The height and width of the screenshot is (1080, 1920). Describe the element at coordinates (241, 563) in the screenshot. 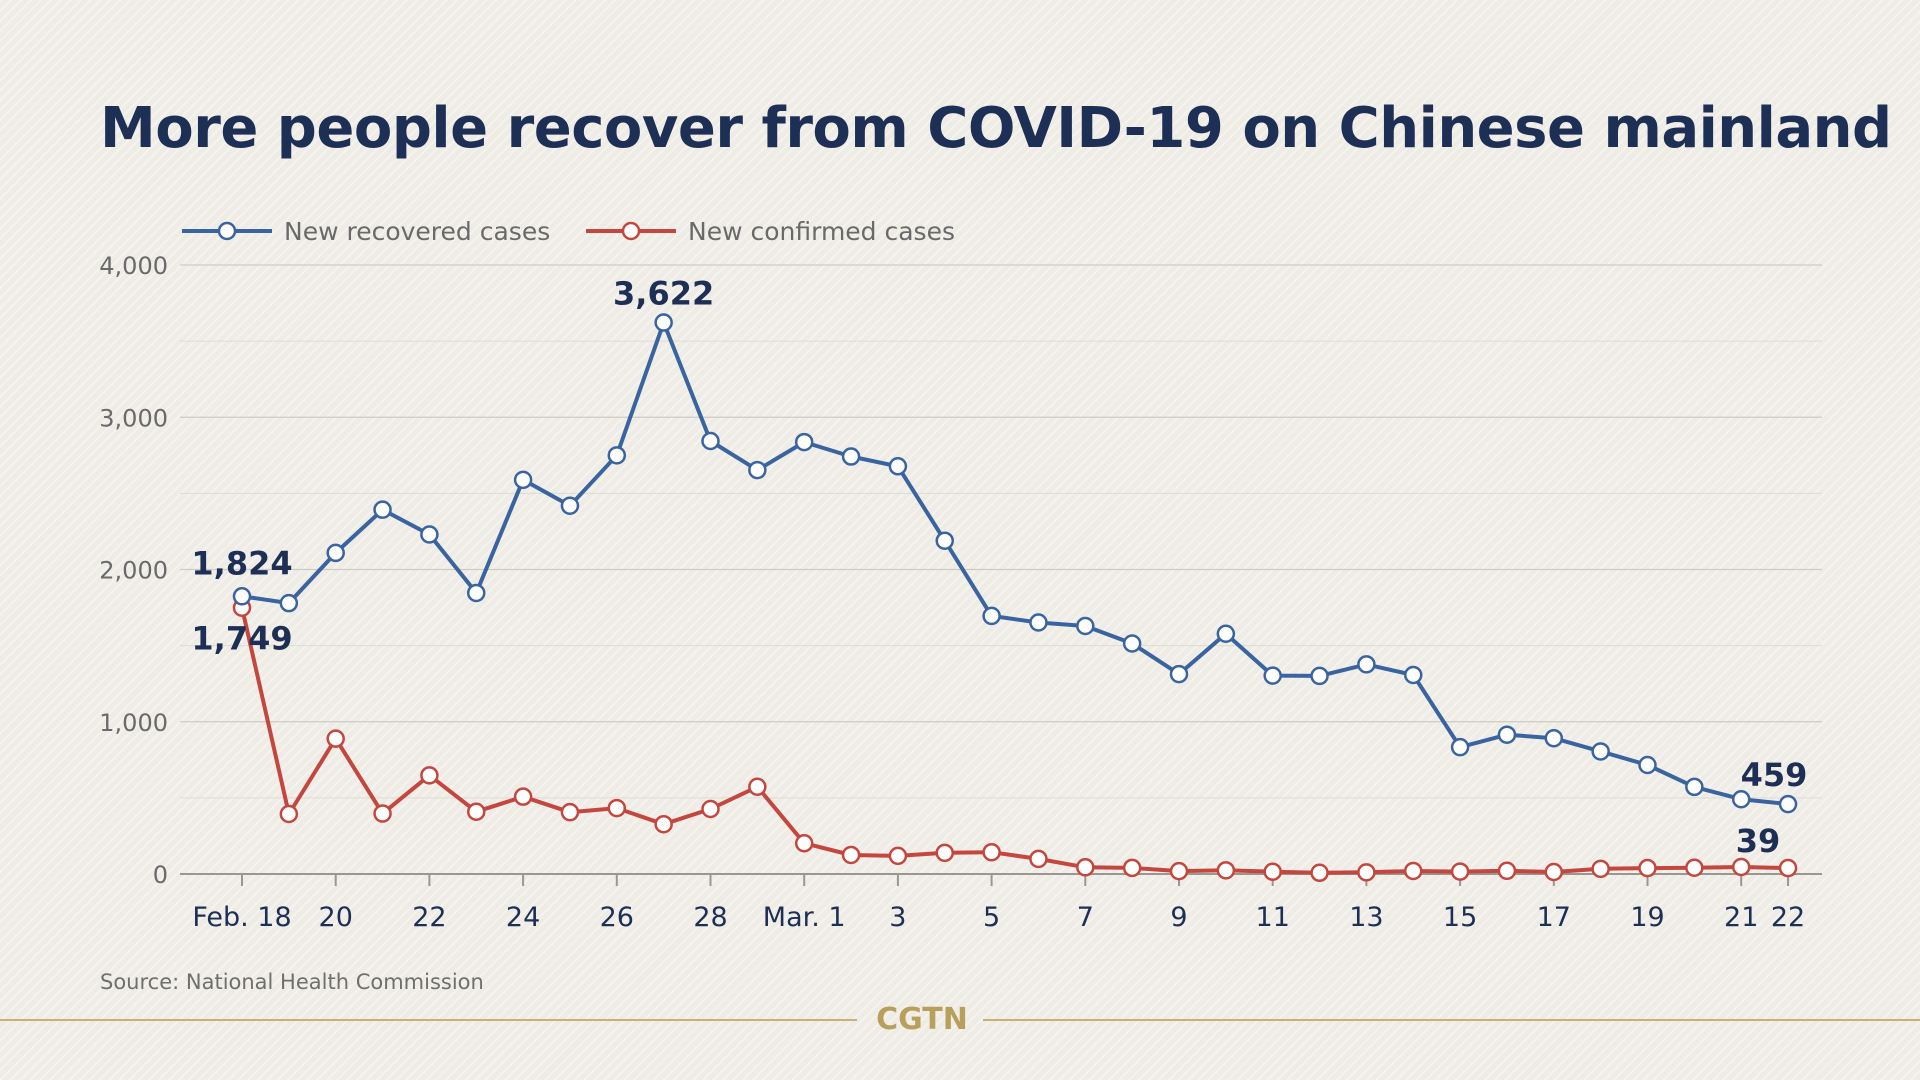

I see `data-label: 1,824` at that location.